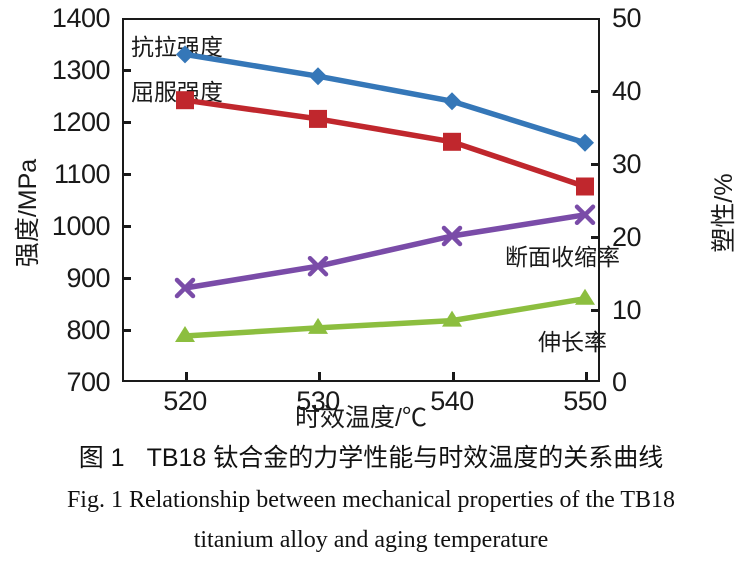  Describe the element at coordinates (88, 382) in the screenshot. I see `yticklabel-700: 700` at that location.